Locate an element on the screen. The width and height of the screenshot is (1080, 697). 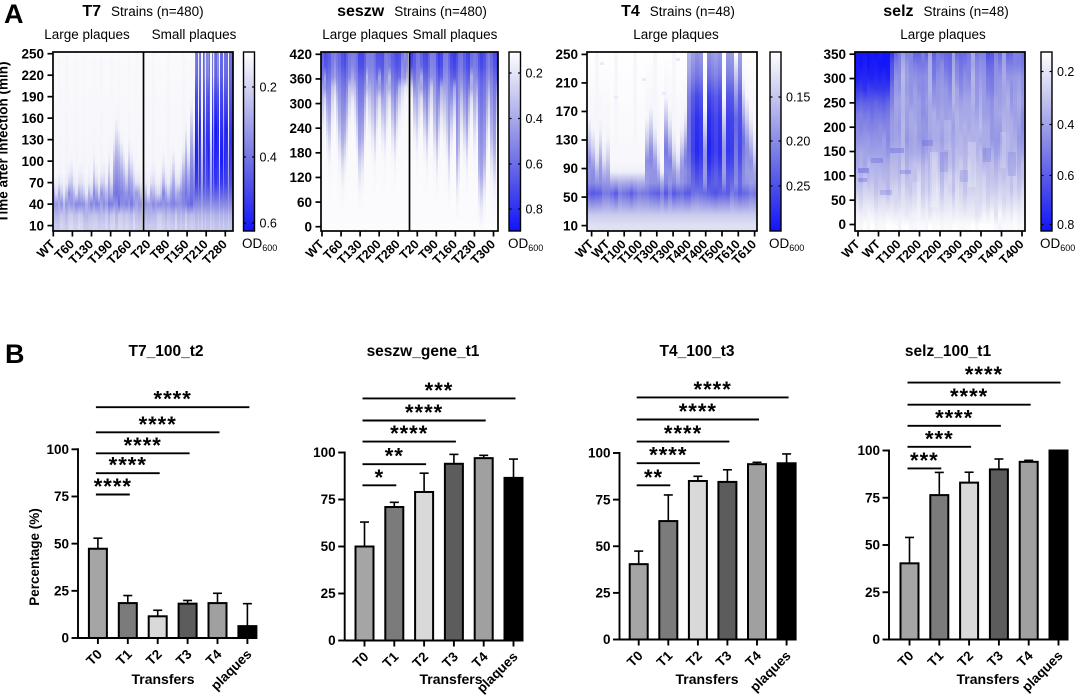
svg-text: 0.15 is located at coordinates (798, 98).